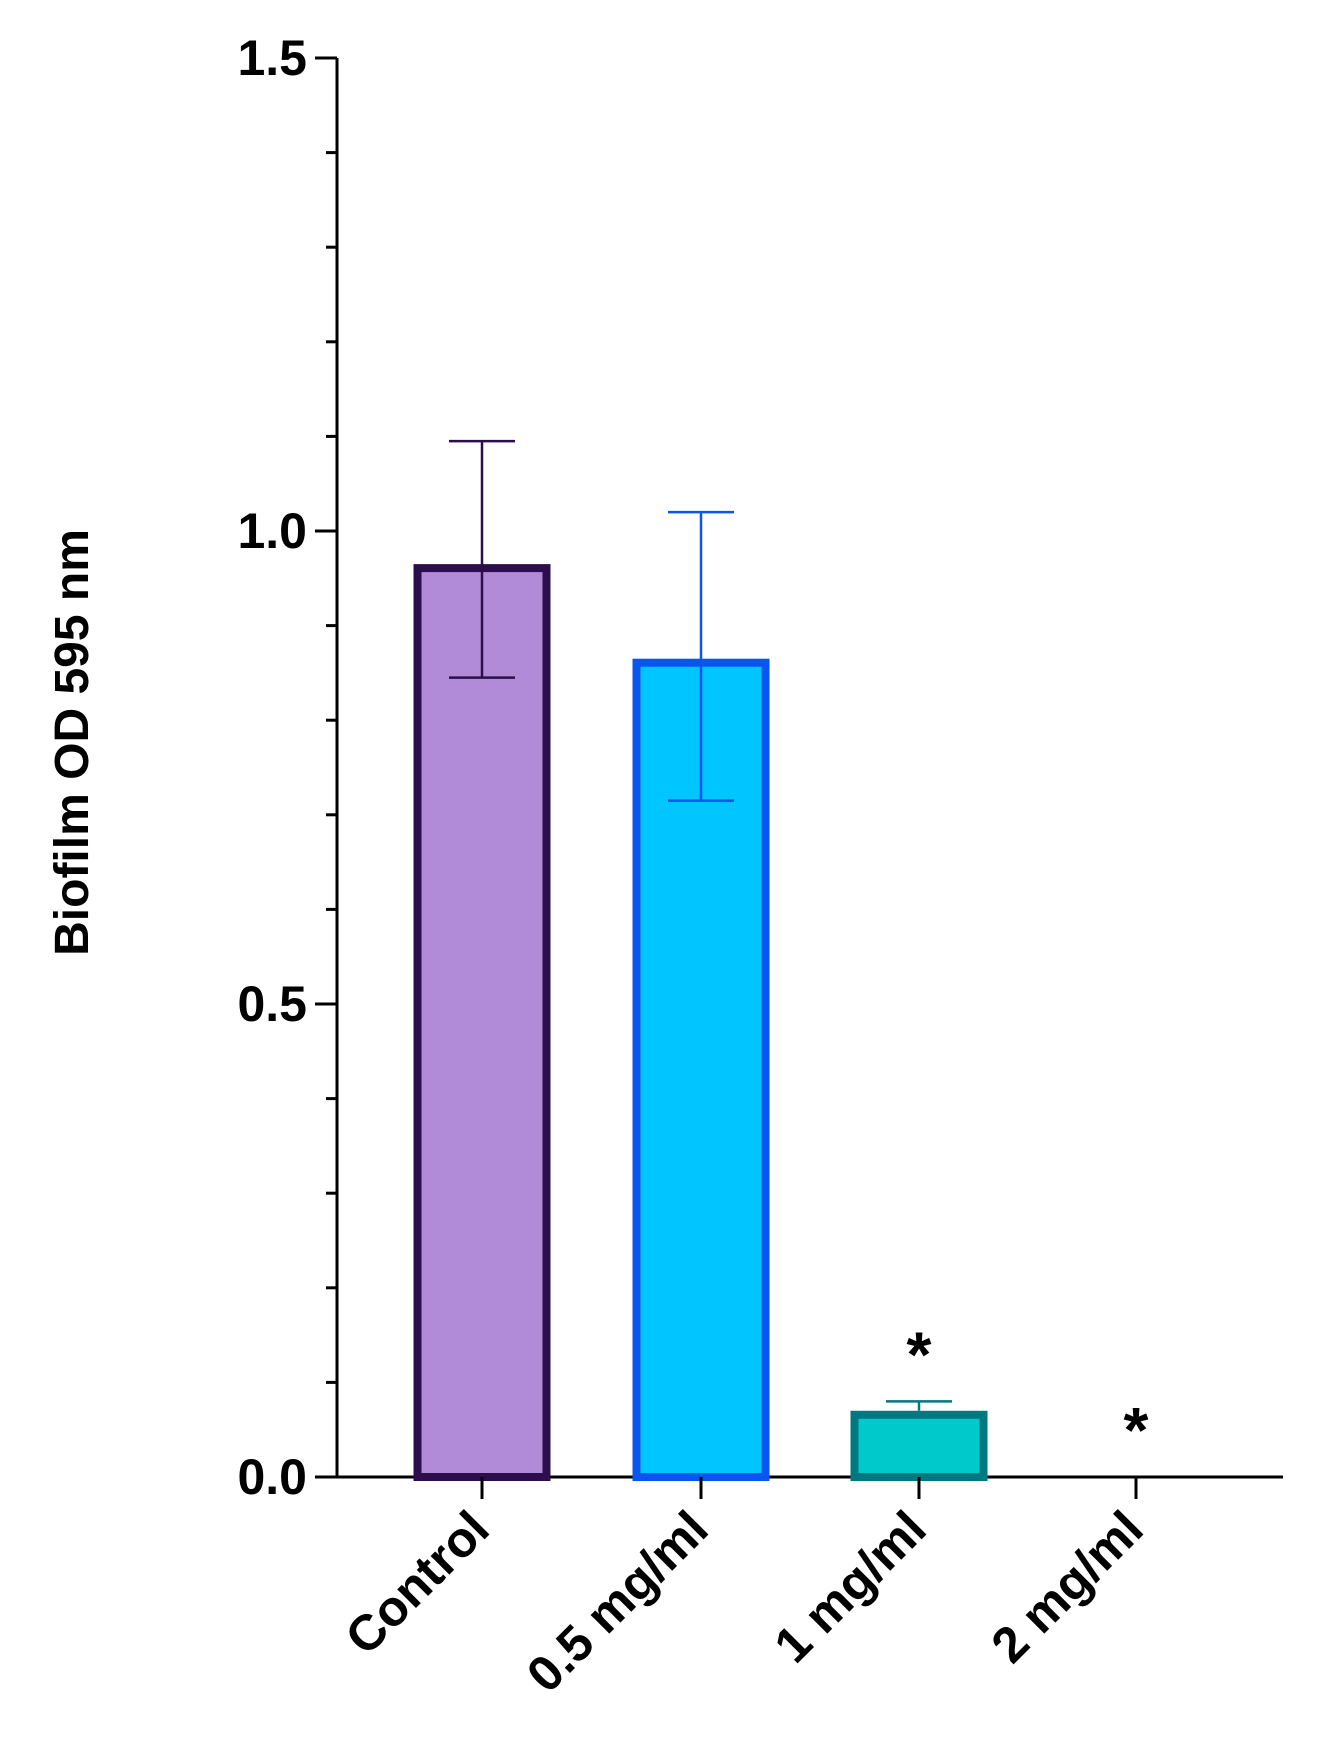  What do you see at coordinates (72, 742) in the screenshot?
I see `y-axis-label: Biofilm OD 595 nm` at bounding box center [72, 742].